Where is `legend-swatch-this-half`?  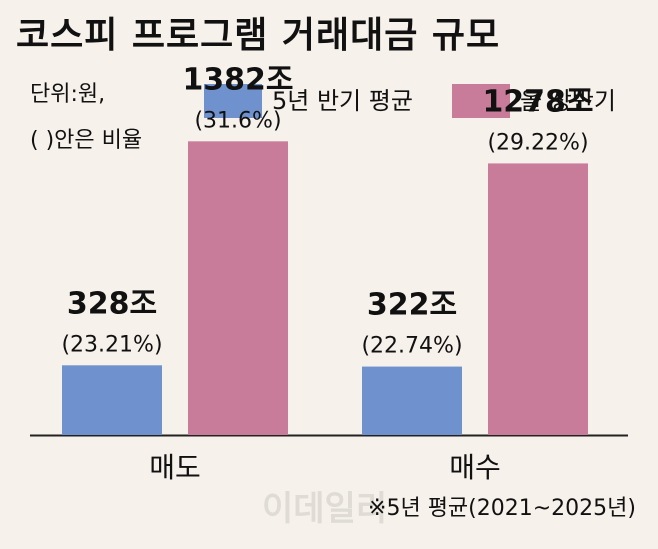
legend-swatch-this-half is located at coordinates (481, 101).